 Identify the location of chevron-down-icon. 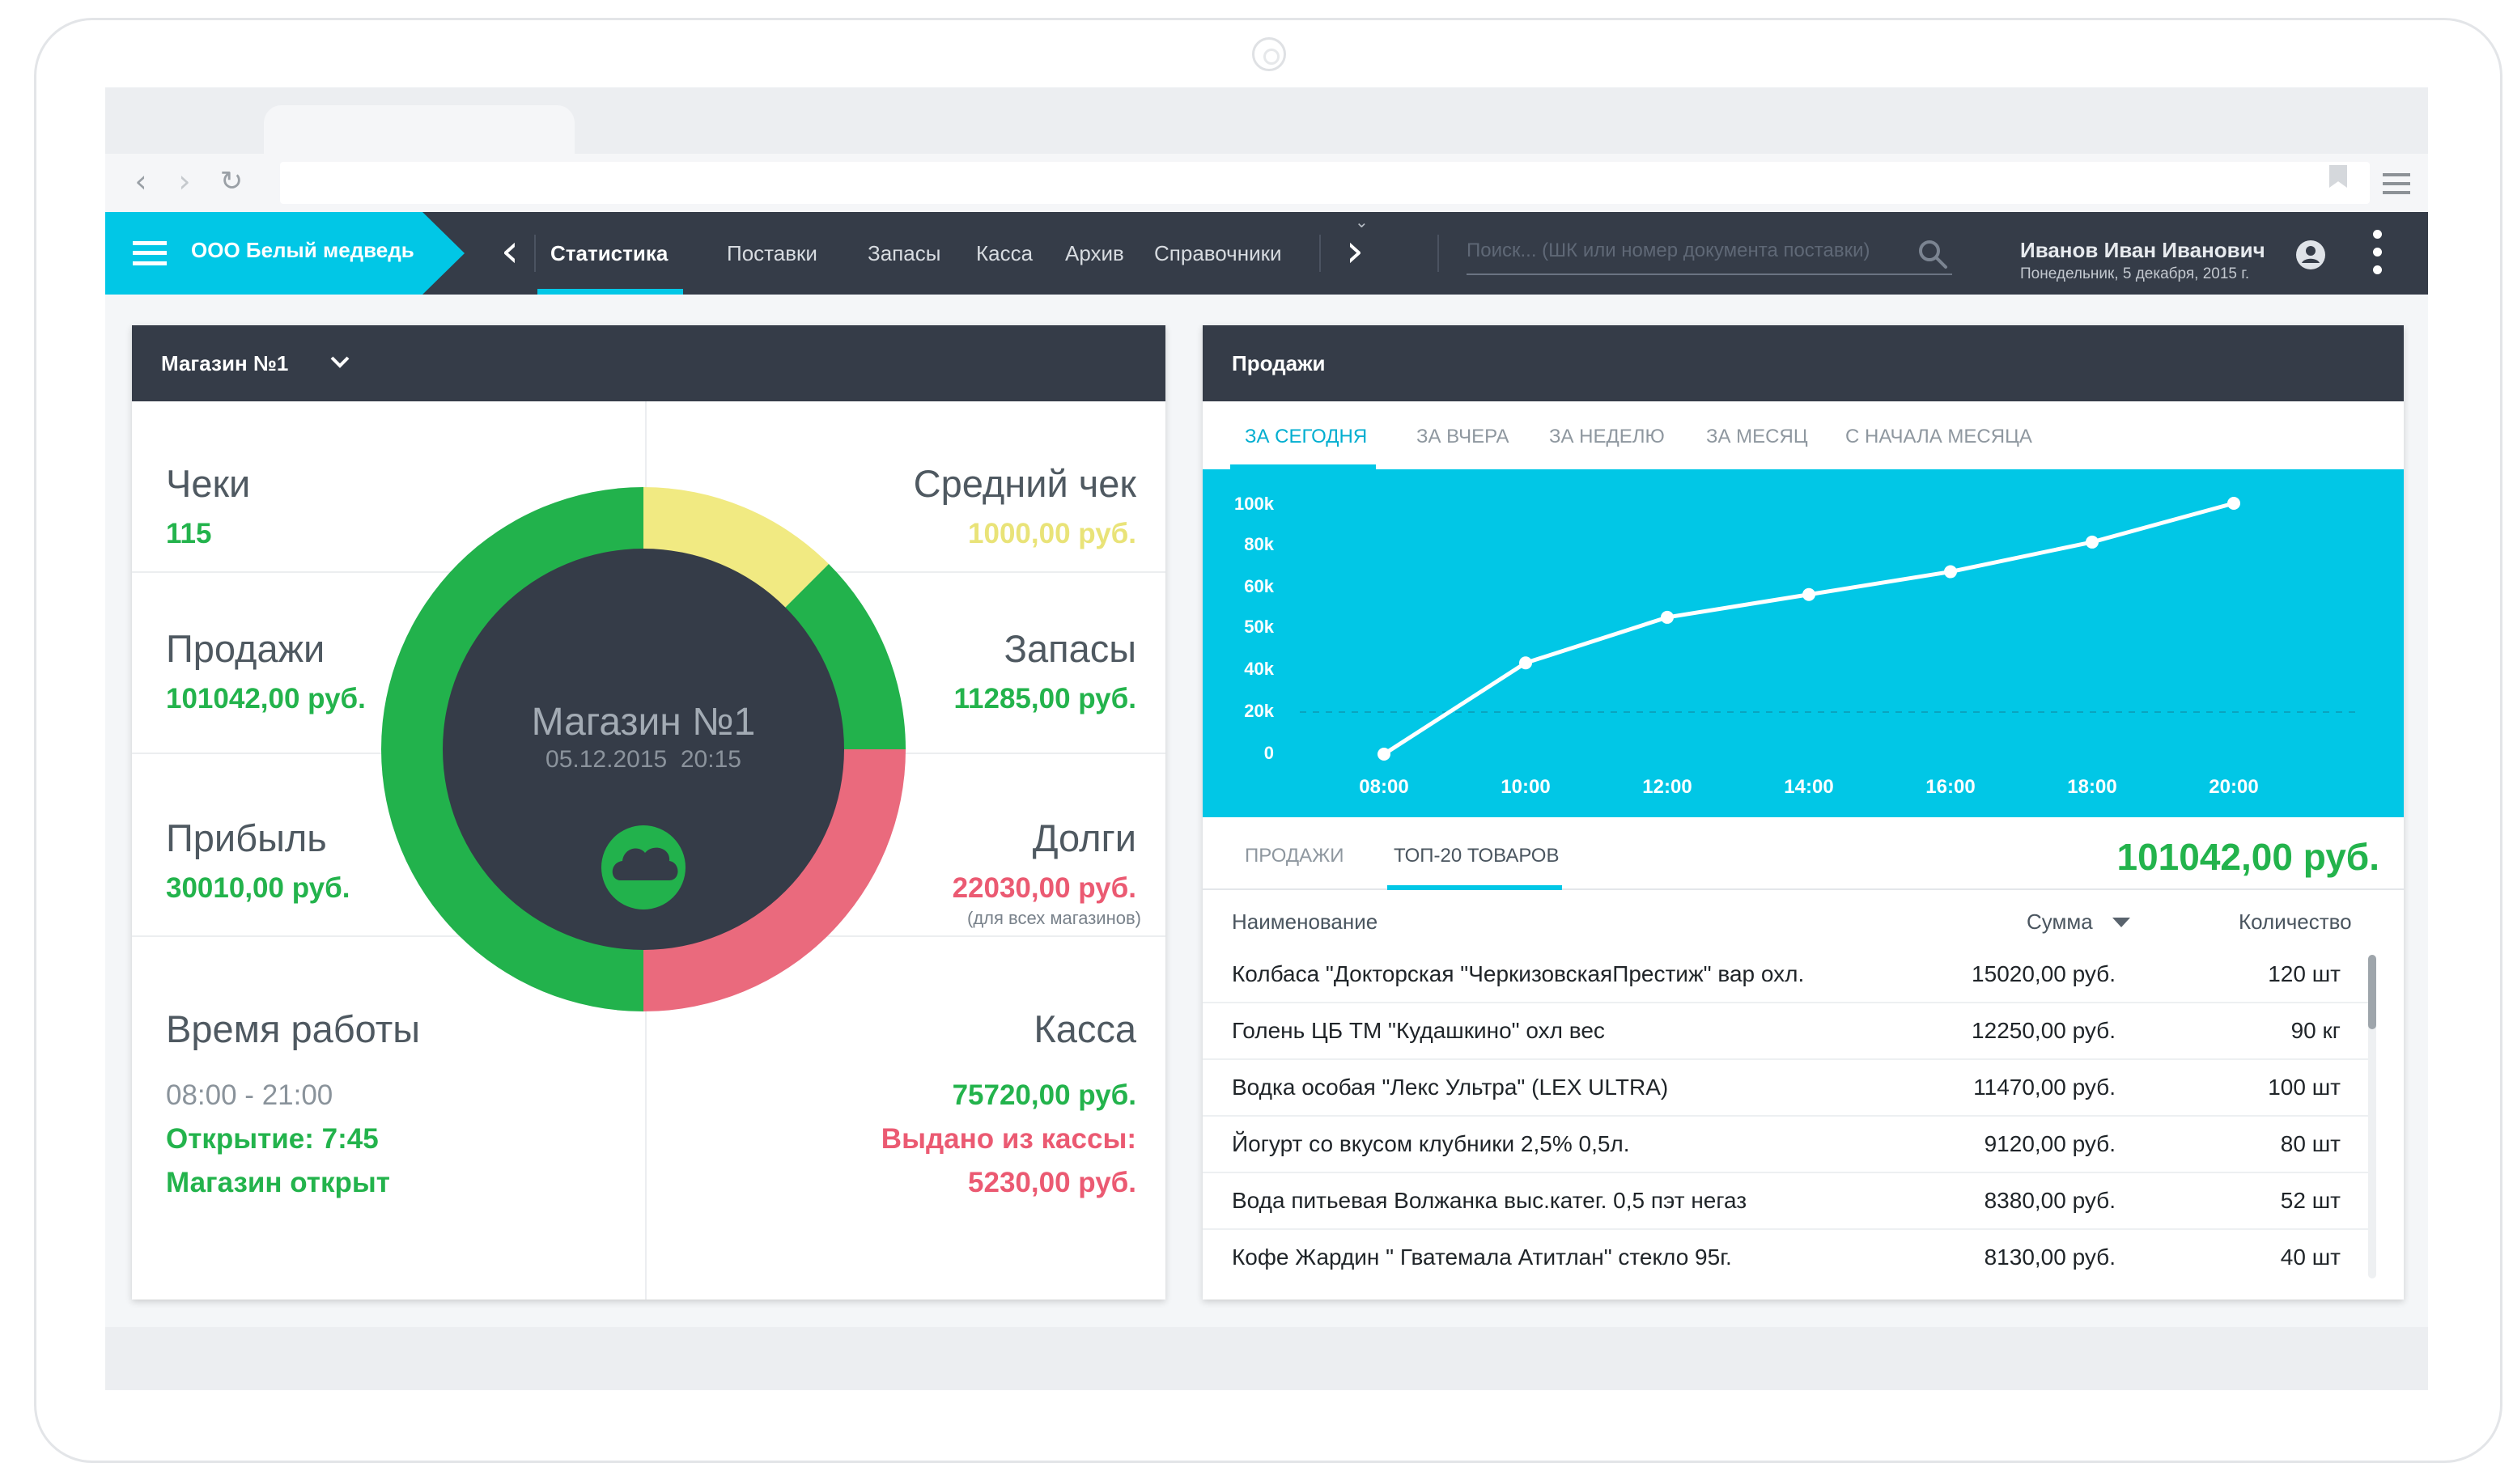
(340, 361).